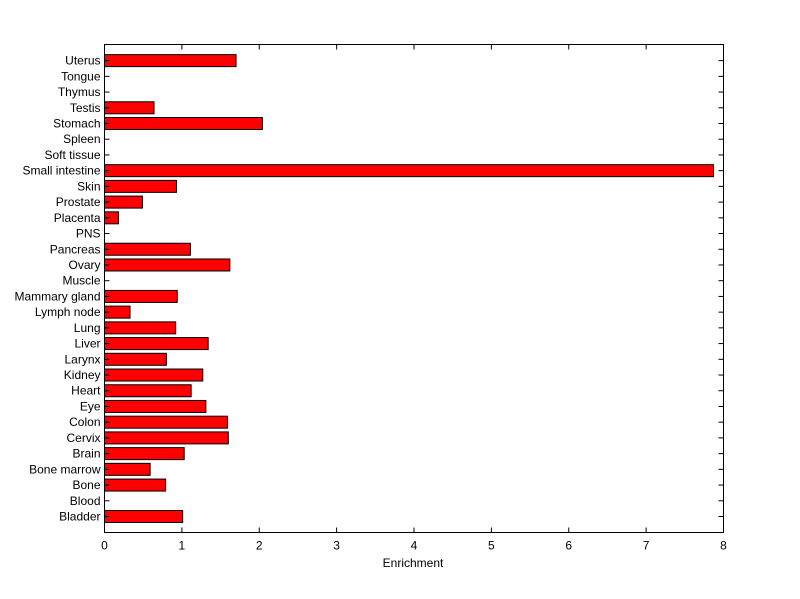 The image size is (800, 599). Describe the element at coordinates (336, 546) in the screenshot. I see `x-tick-label: 3` at that location.